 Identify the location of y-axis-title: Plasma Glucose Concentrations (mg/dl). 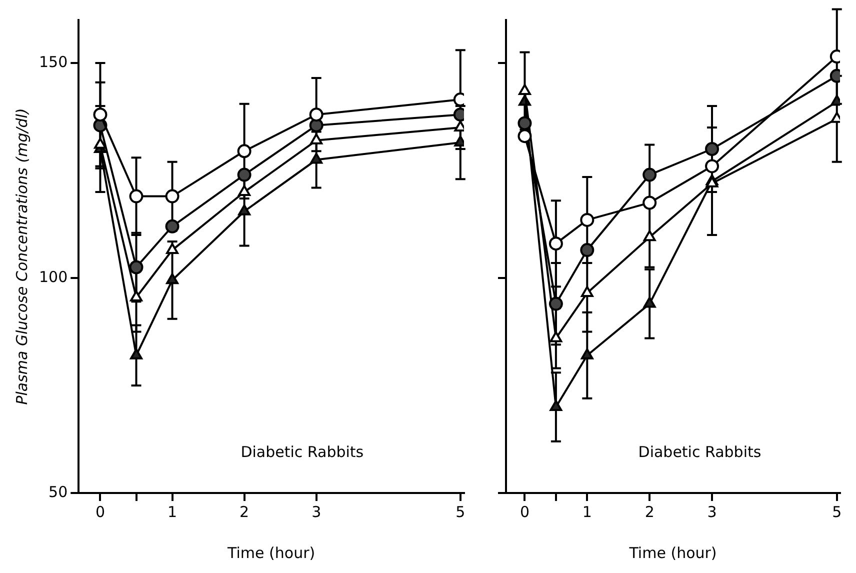
(21, 256).